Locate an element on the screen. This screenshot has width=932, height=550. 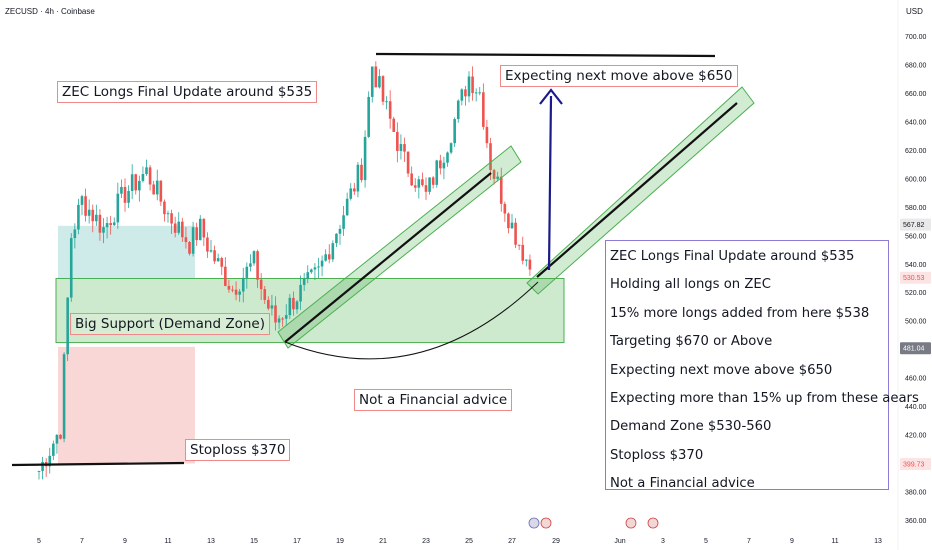
big-support-annotation: Big Support (Demand Zone) is located at coordinates (170, 324).